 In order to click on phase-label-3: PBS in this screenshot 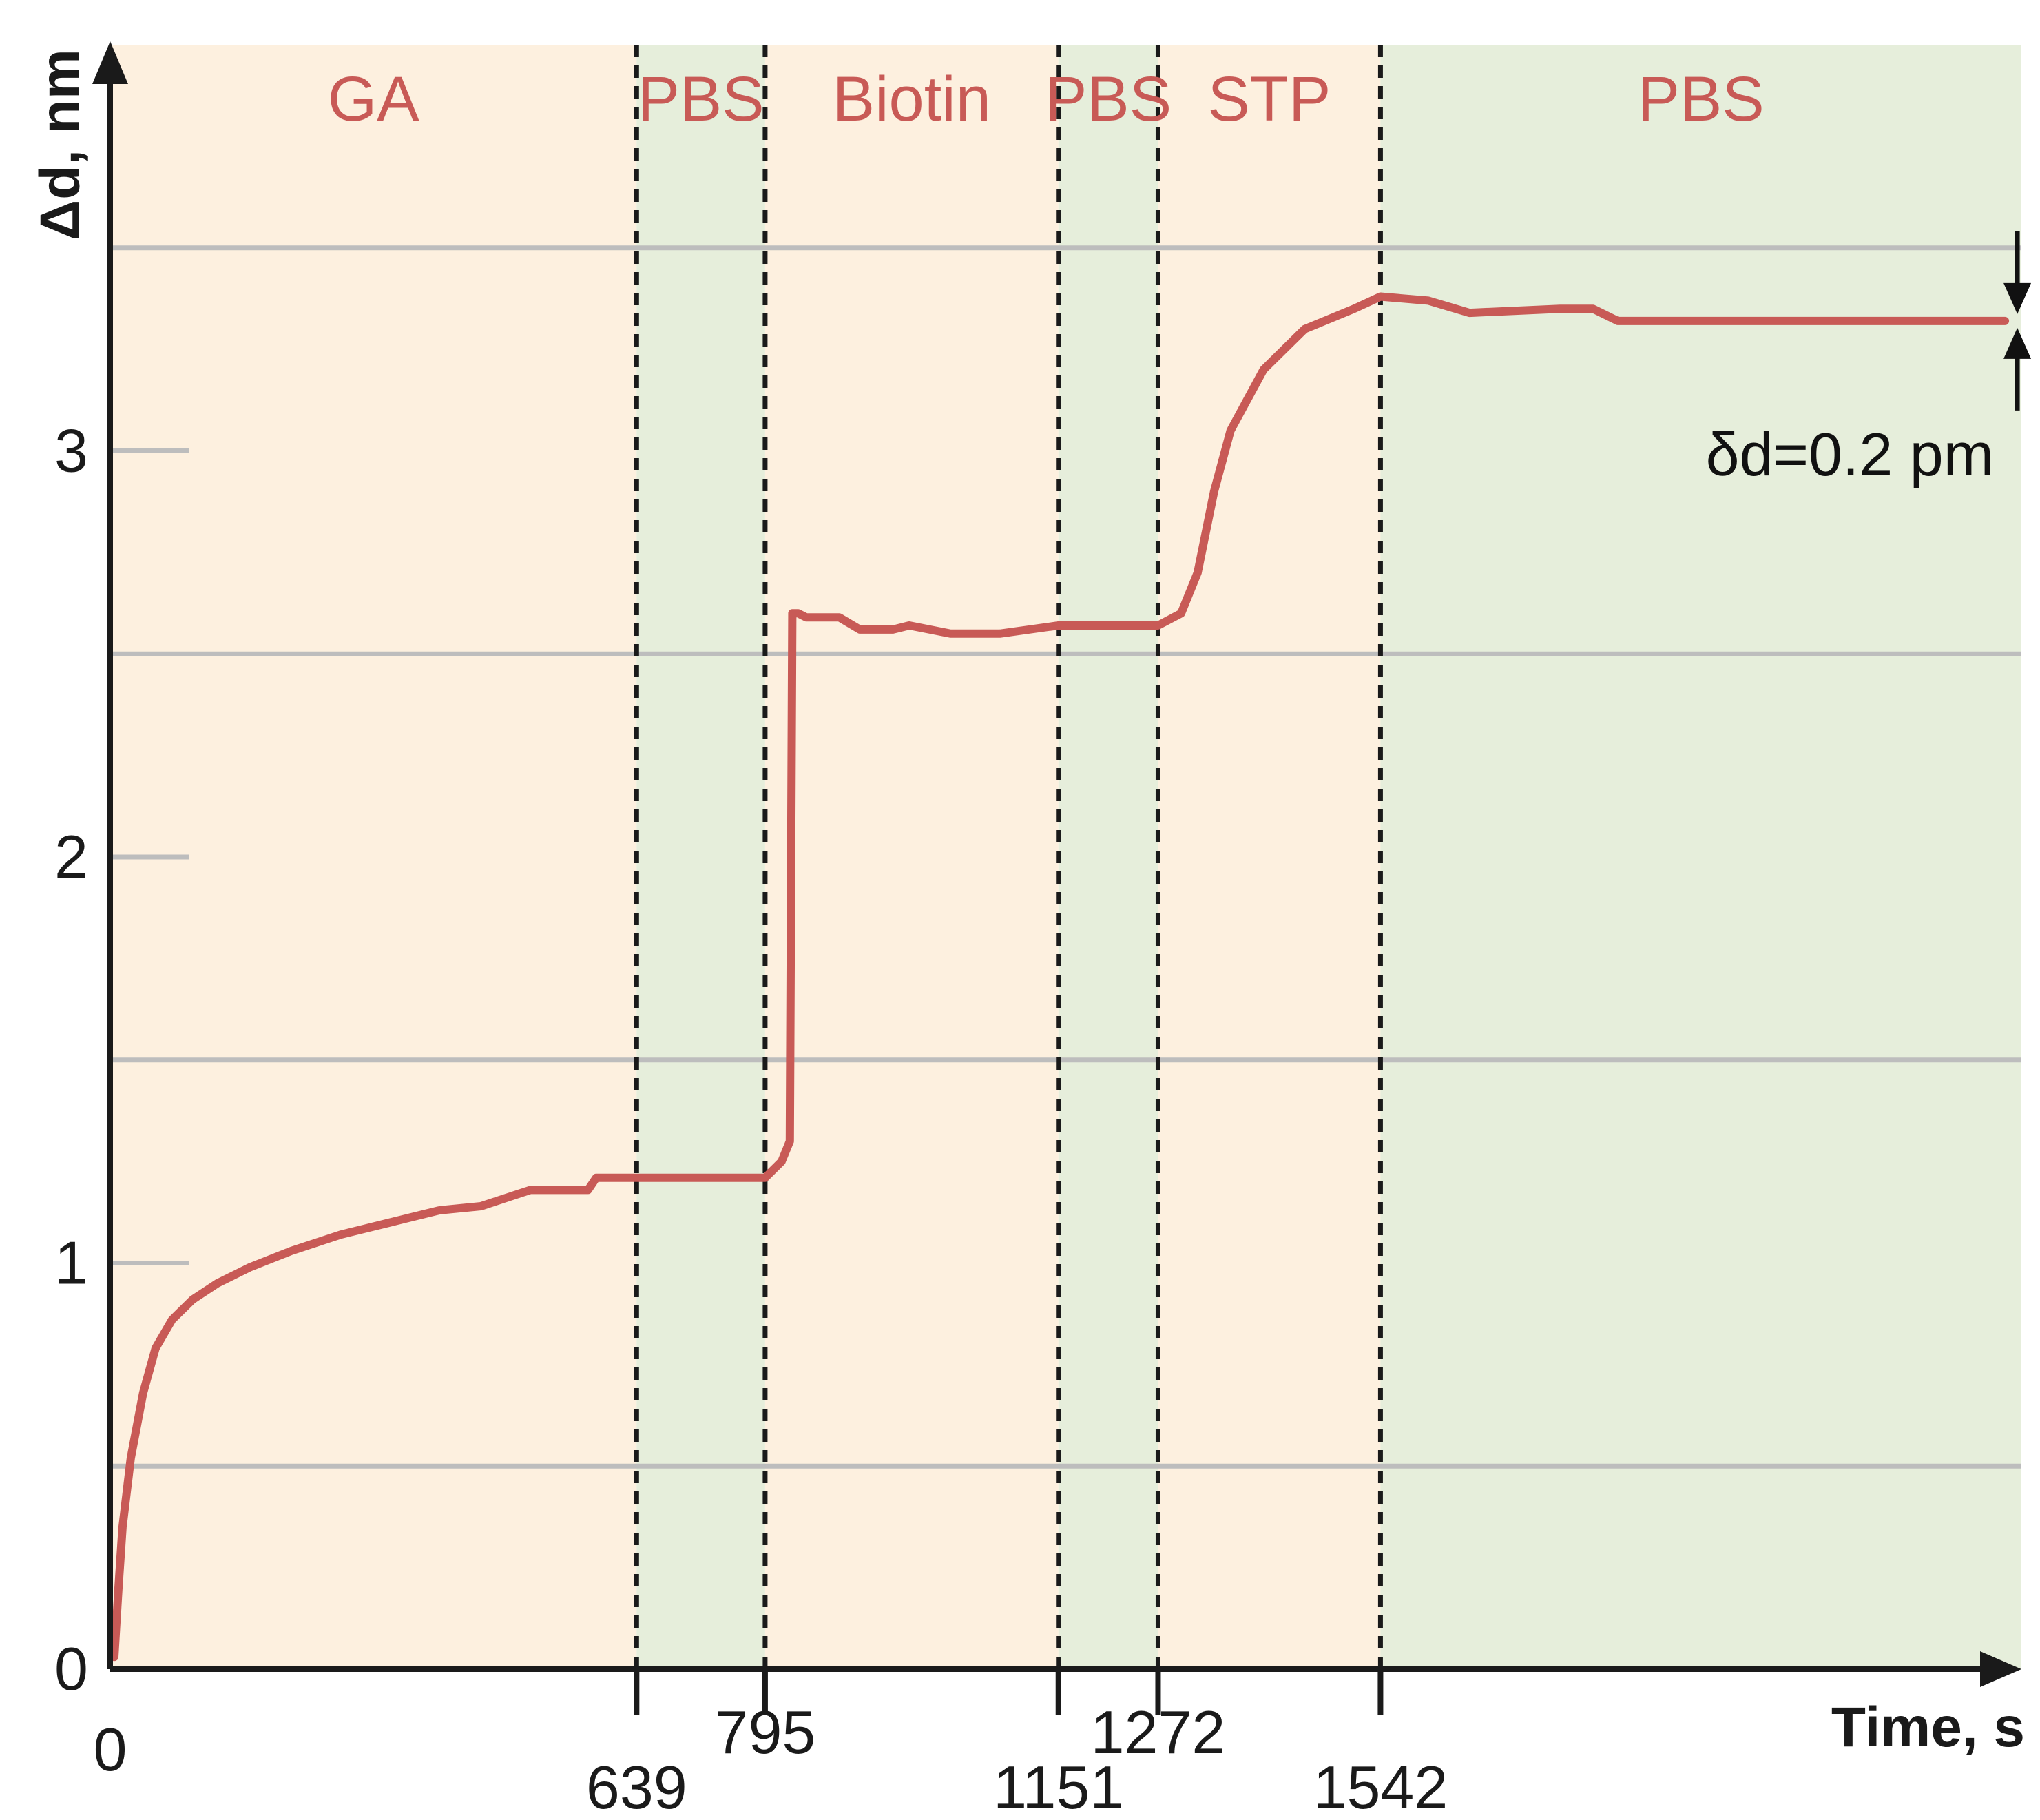, I will do `click(1108, 99)`.